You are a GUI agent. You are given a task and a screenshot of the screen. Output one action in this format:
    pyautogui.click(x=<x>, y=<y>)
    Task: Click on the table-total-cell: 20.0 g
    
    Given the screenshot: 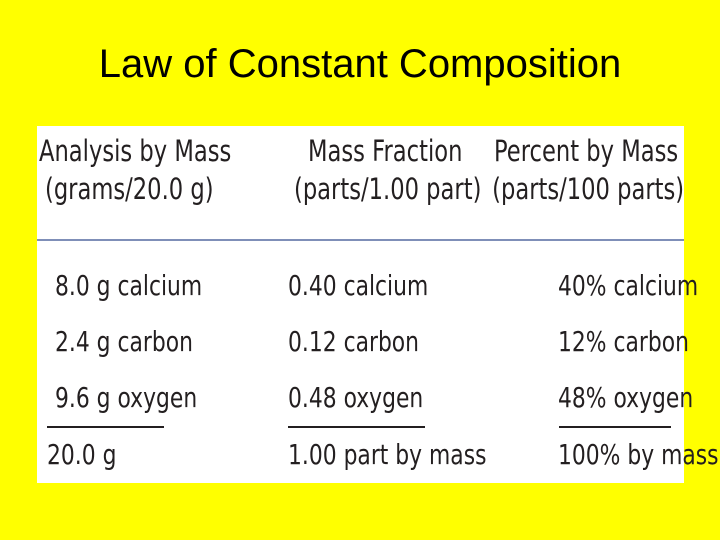 What is the action you would take?
    pyautogui.click(x=82, y=454)
    